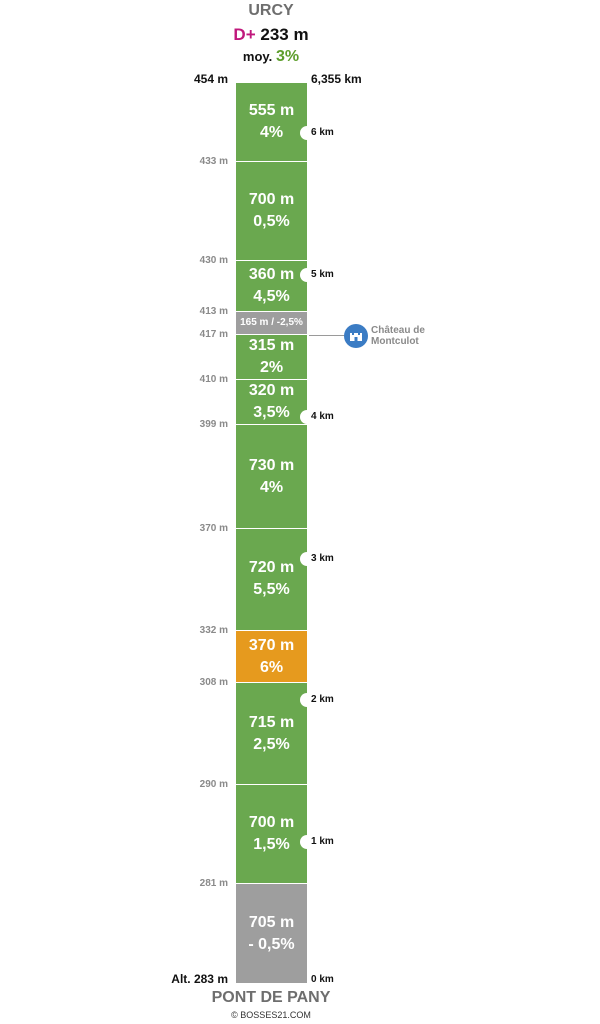  I want to click on segment-length: 730 m, so click(271, 465).